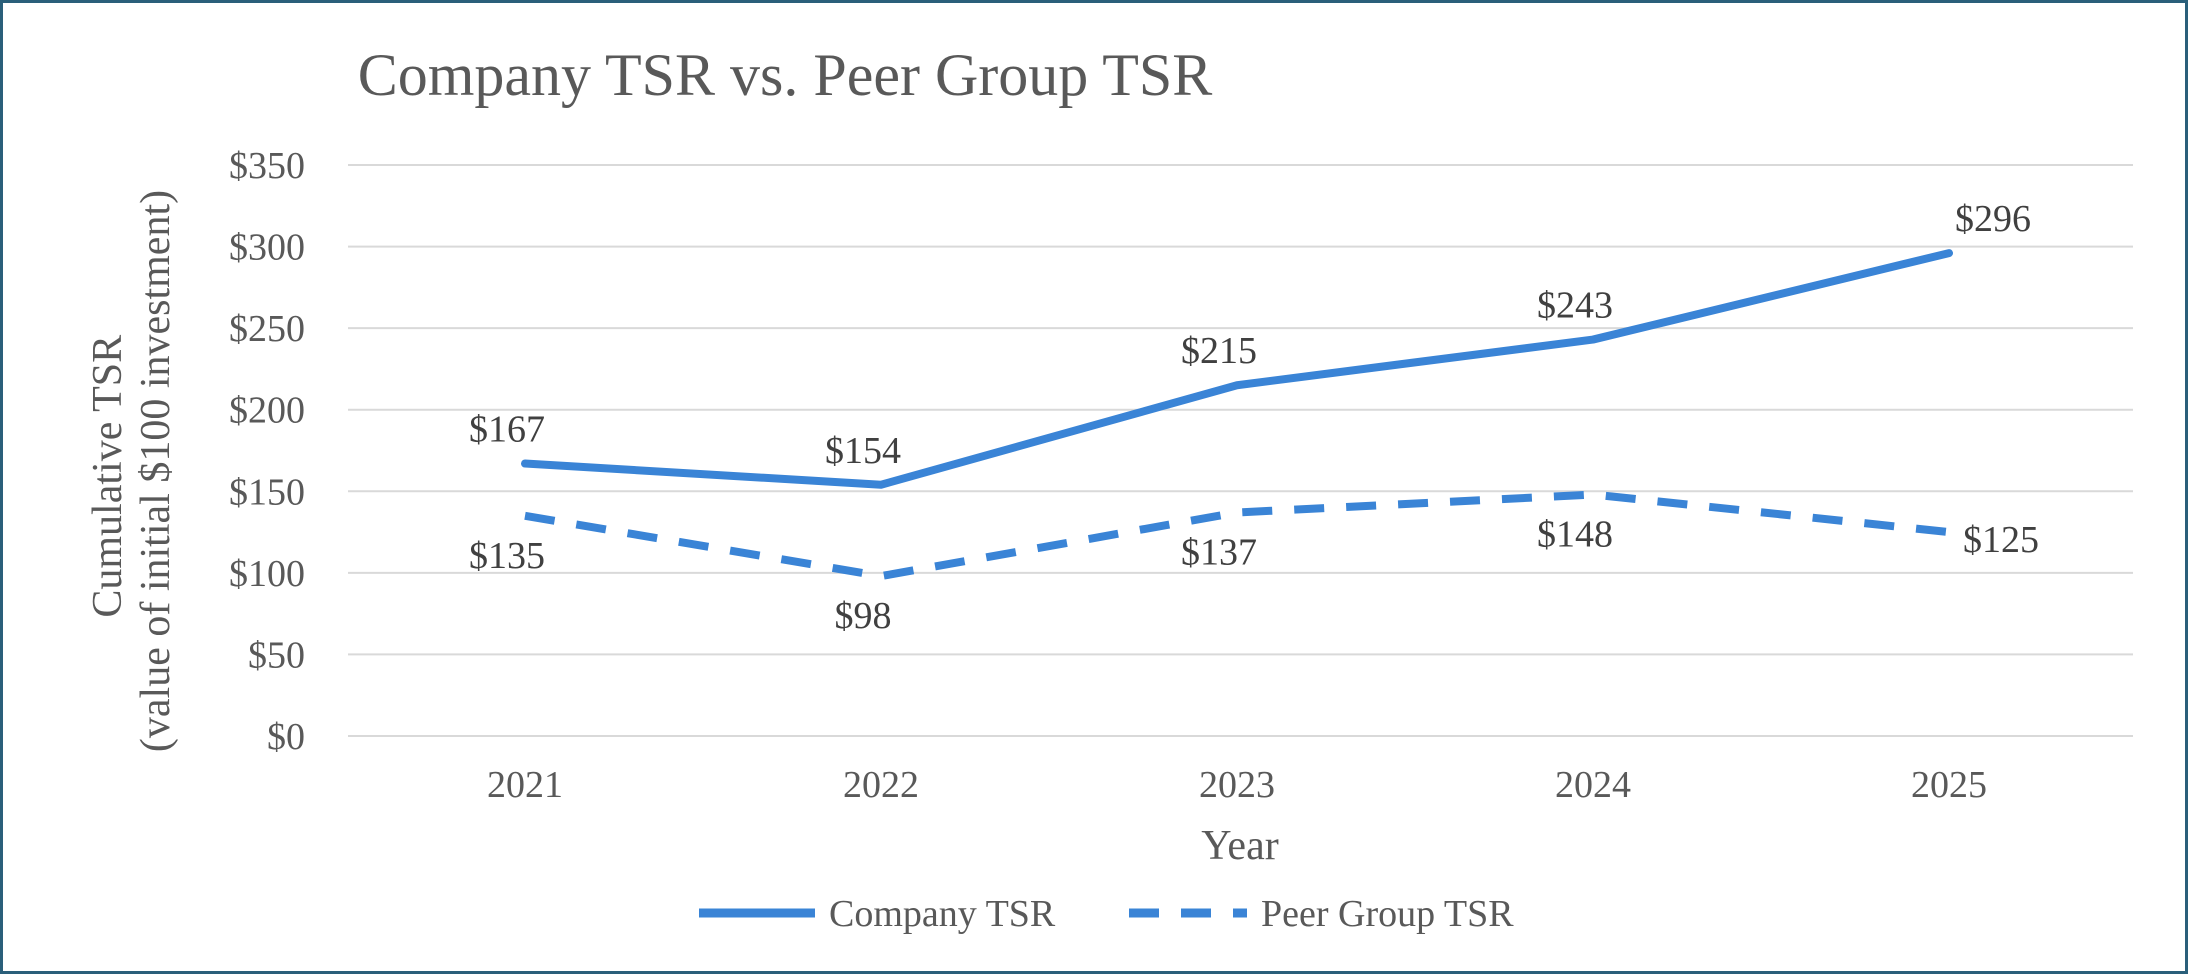 The height and width of the screenshot is (974, 2188). I want to click on x-tick-label: 2024, so click(1593, 785).